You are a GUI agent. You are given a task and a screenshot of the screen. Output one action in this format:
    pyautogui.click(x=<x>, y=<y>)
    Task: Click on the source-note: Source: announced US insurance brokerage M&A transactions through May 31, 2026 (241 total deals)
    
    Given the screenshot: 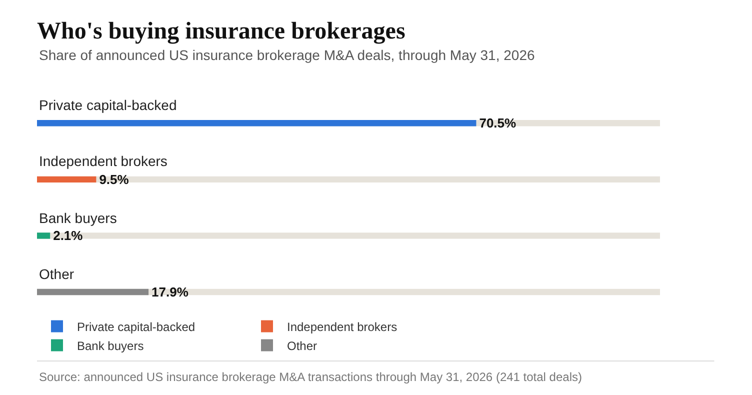 What is the action you would take?
    pyautogui.click(x=310, y=377)
    